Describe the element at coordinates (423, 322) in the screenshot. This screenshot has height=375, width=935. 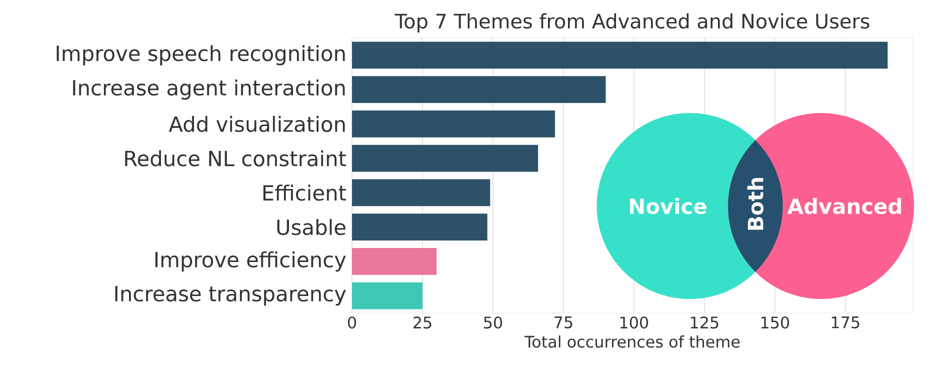
I see `x-tick-label: 25` at that location.